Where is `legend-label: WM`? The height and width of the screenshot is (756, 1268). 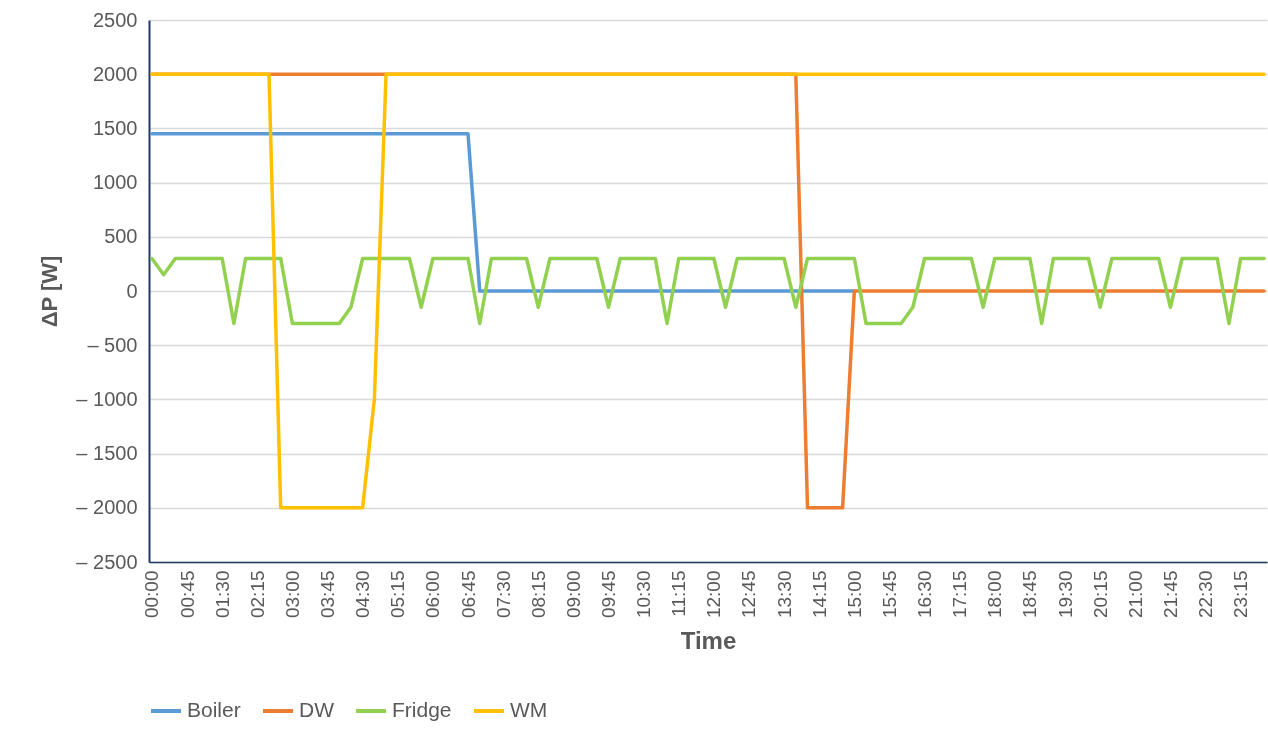
legend-label: WM is located at coordinates (529, 709).